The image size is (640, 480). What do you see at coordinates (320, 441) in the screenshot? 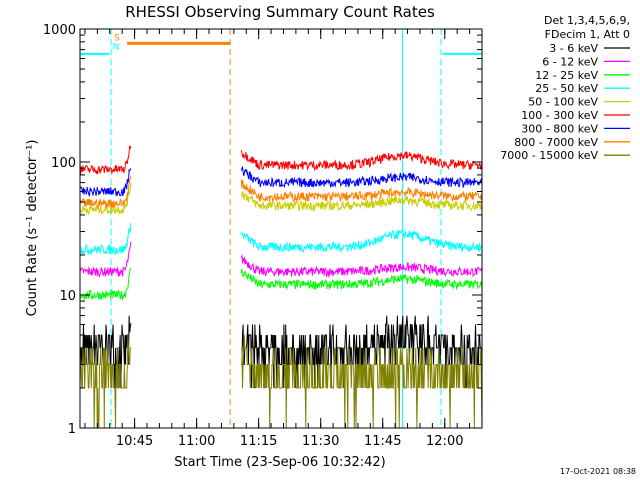
I see `x-tick-label: 11:30` at bounding box center [320, 441].